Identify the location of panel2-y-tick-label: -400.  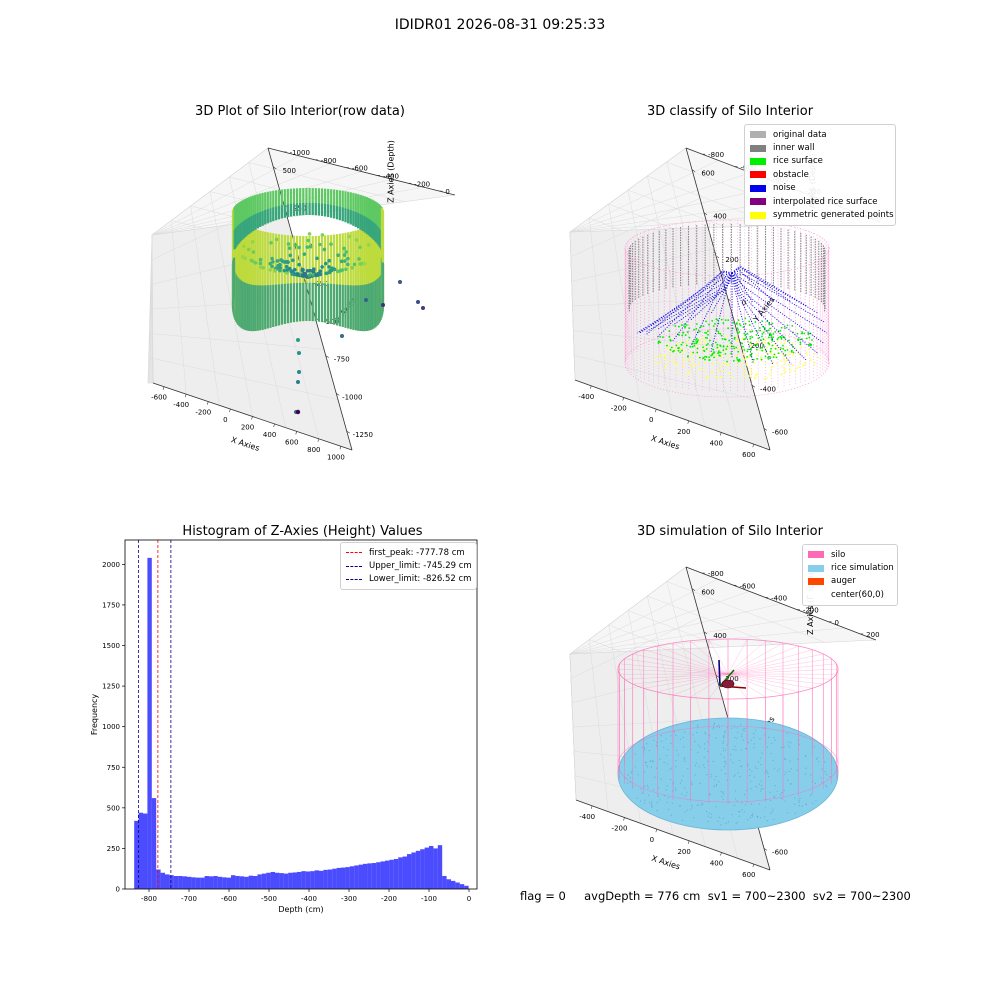
(768, 389).